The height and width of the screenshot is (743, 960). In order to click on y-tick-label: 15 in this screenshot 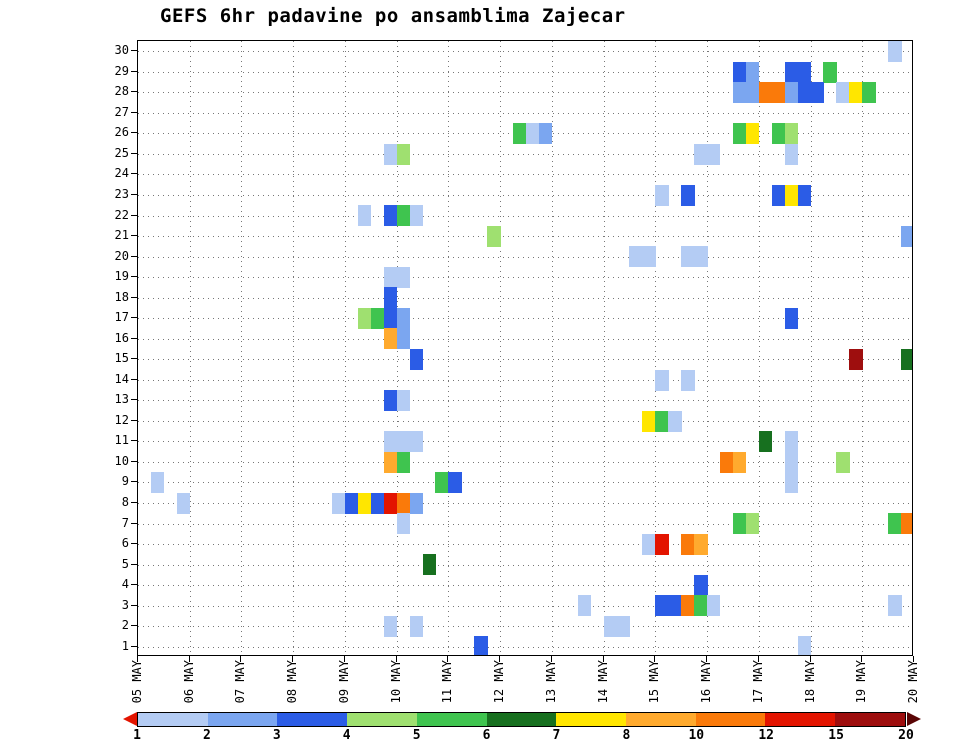, I will do `click(121, 358)`.